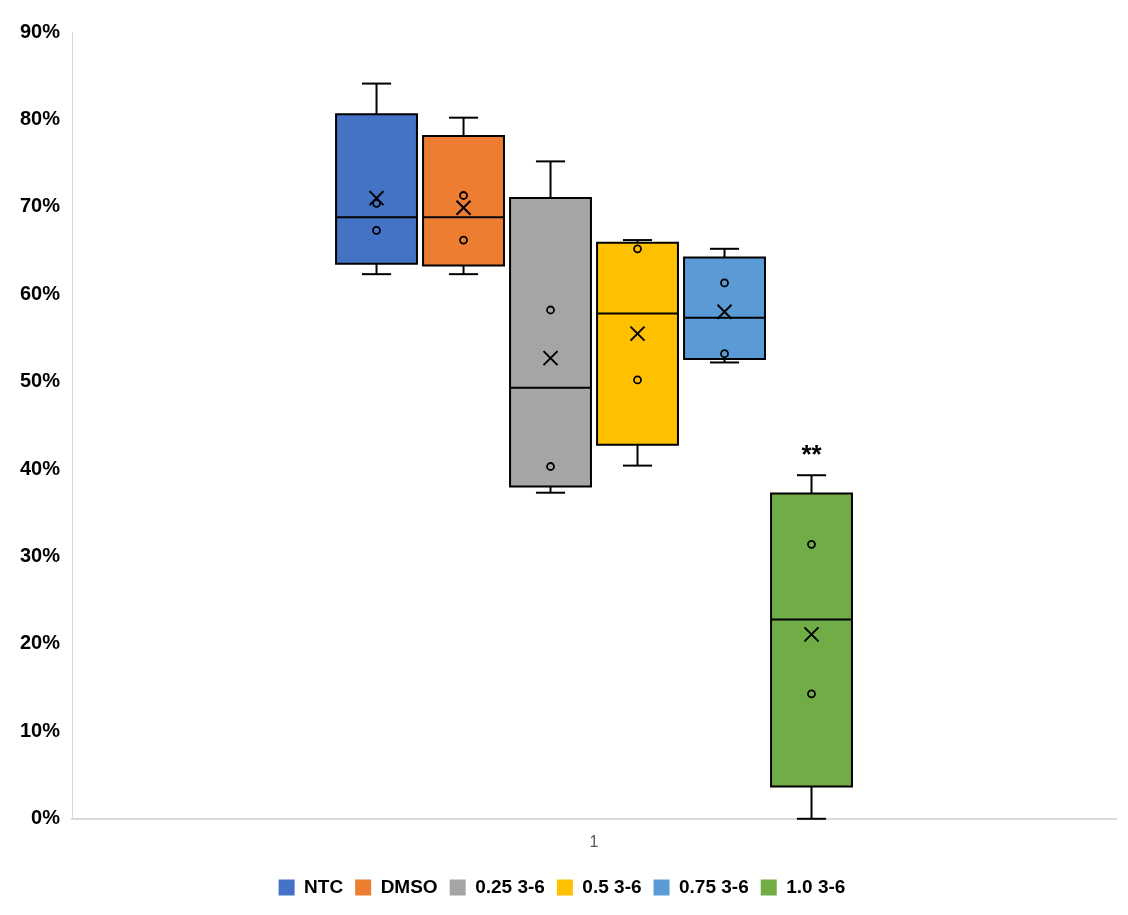 The height and width of the screenshot is (915, 1128). What do you see at coordinates (816, 886) in the screenshot?
I see `legend-label: 1.0 3-6` at bounding box center [816, 886].